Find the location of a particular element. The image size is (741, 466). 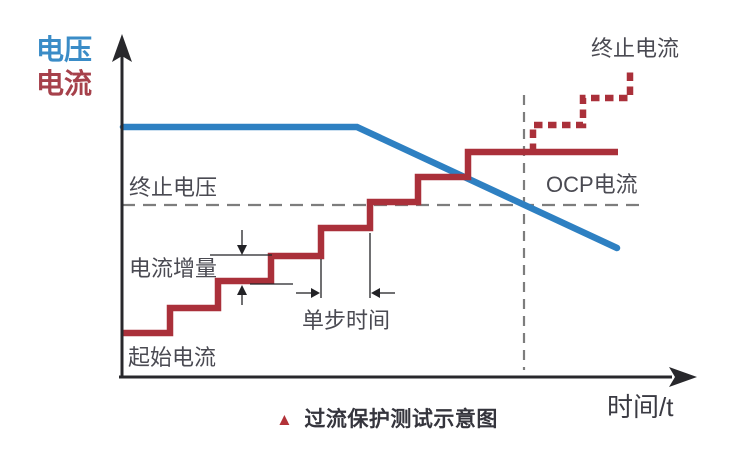

post-trip-dashed-staircase is located at coordinates (581, 110).